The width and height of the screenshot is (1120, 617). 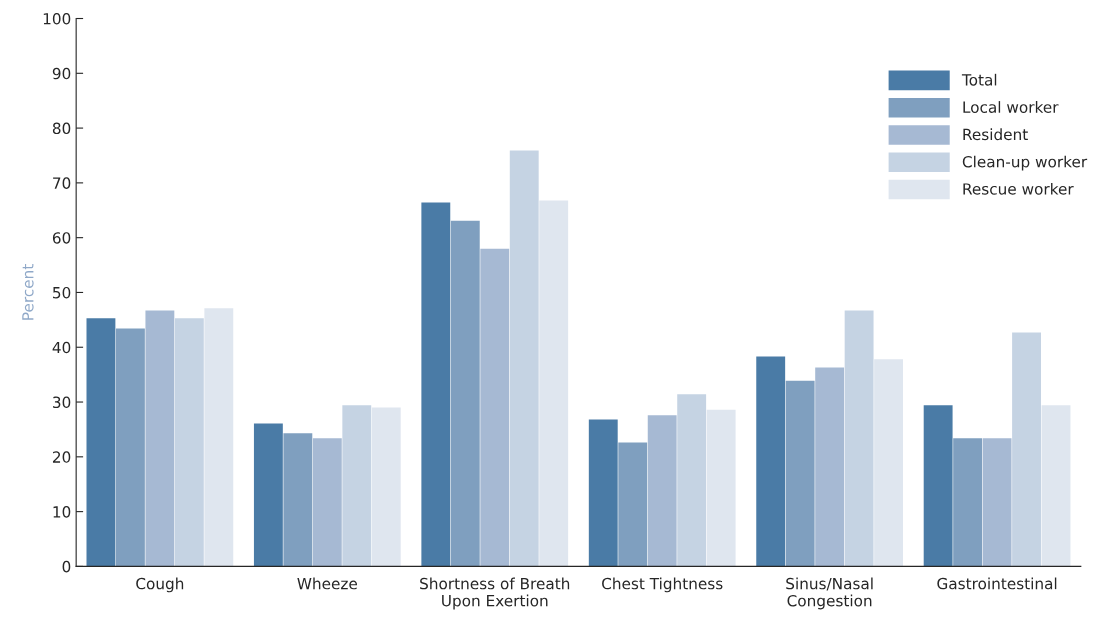 What do you see at coordinates (62, 292) in the screenshot?
I see `y-tick-label: 50` at bounding box center [62, 292].